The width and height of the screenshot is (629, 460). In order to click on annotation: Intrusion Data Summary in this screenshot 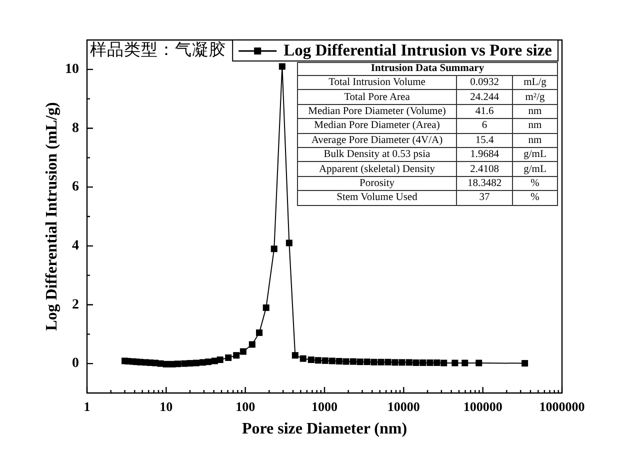, I will do `click(428, 69)`.